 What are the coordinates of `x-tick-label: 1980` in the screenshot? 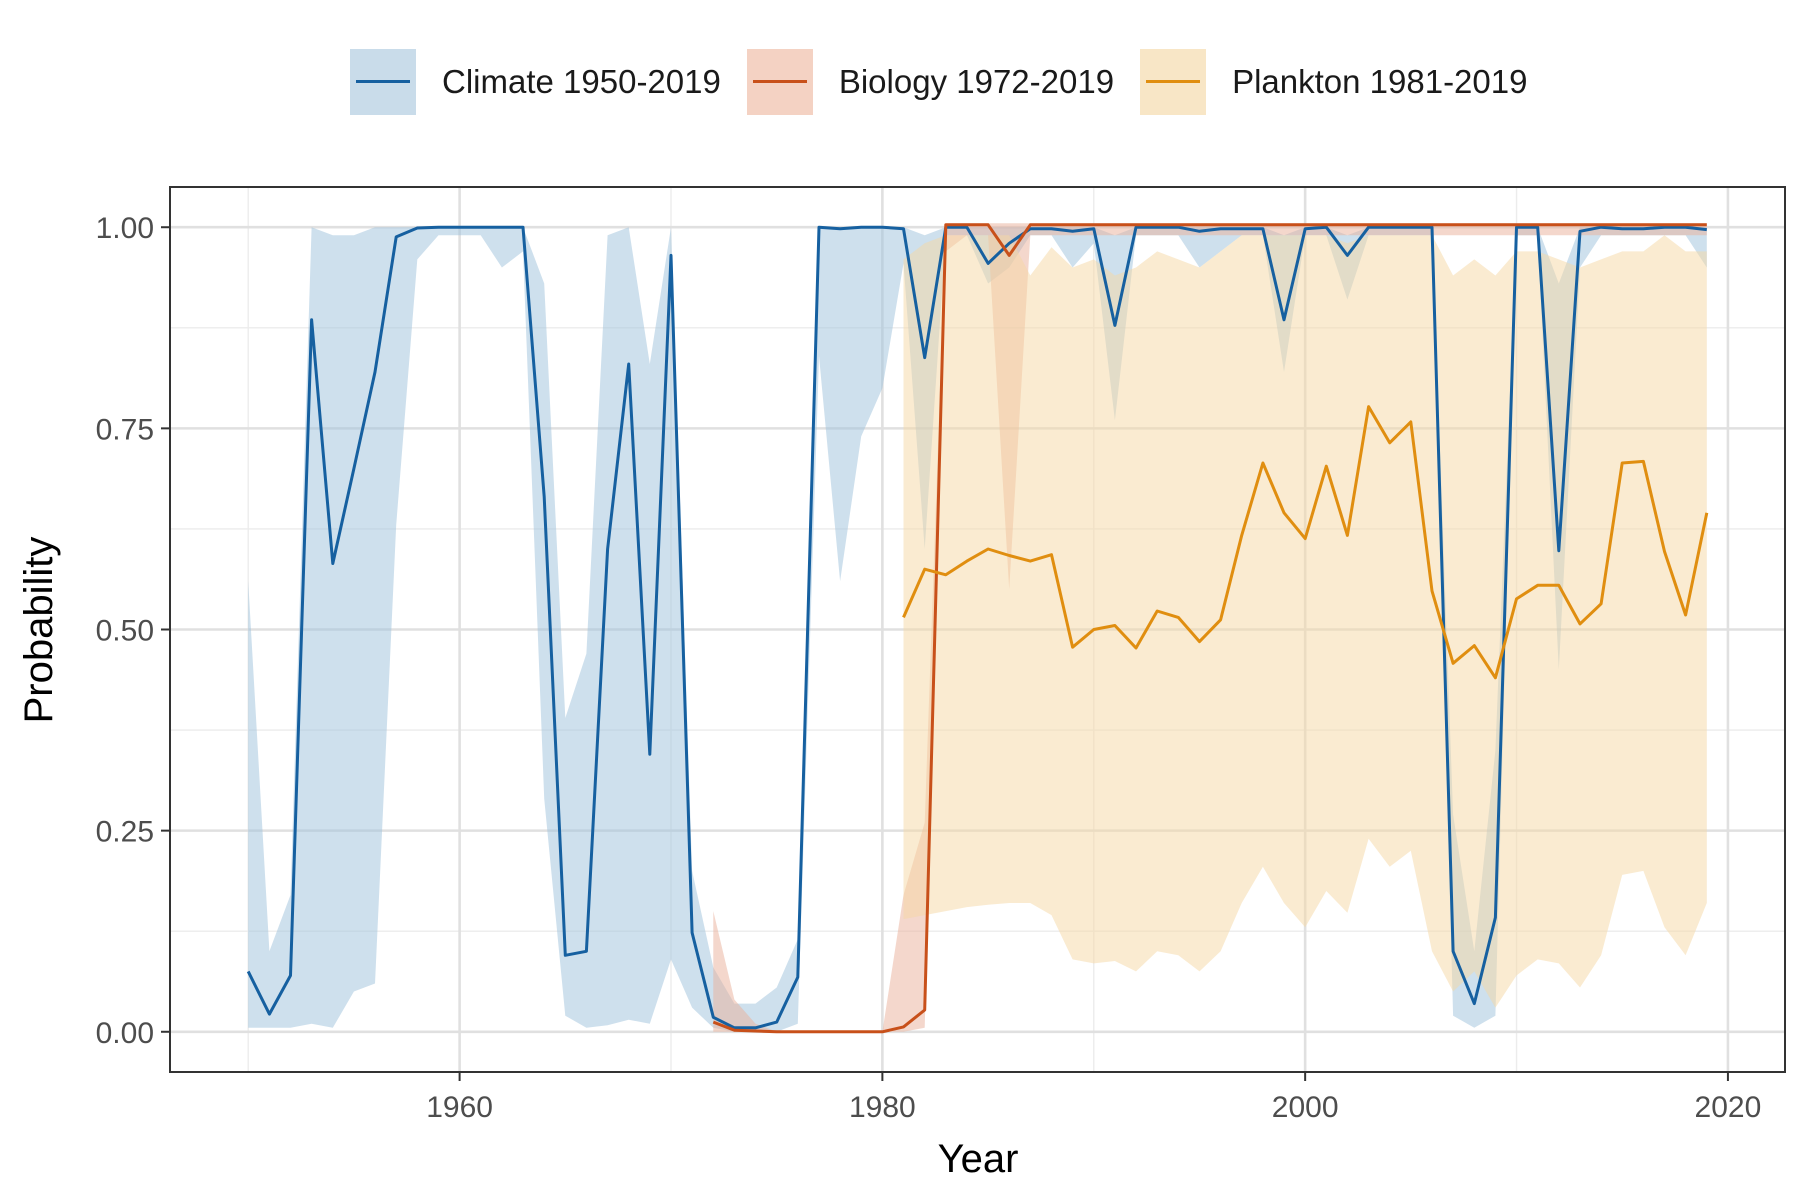 It's located at (882, 1107).